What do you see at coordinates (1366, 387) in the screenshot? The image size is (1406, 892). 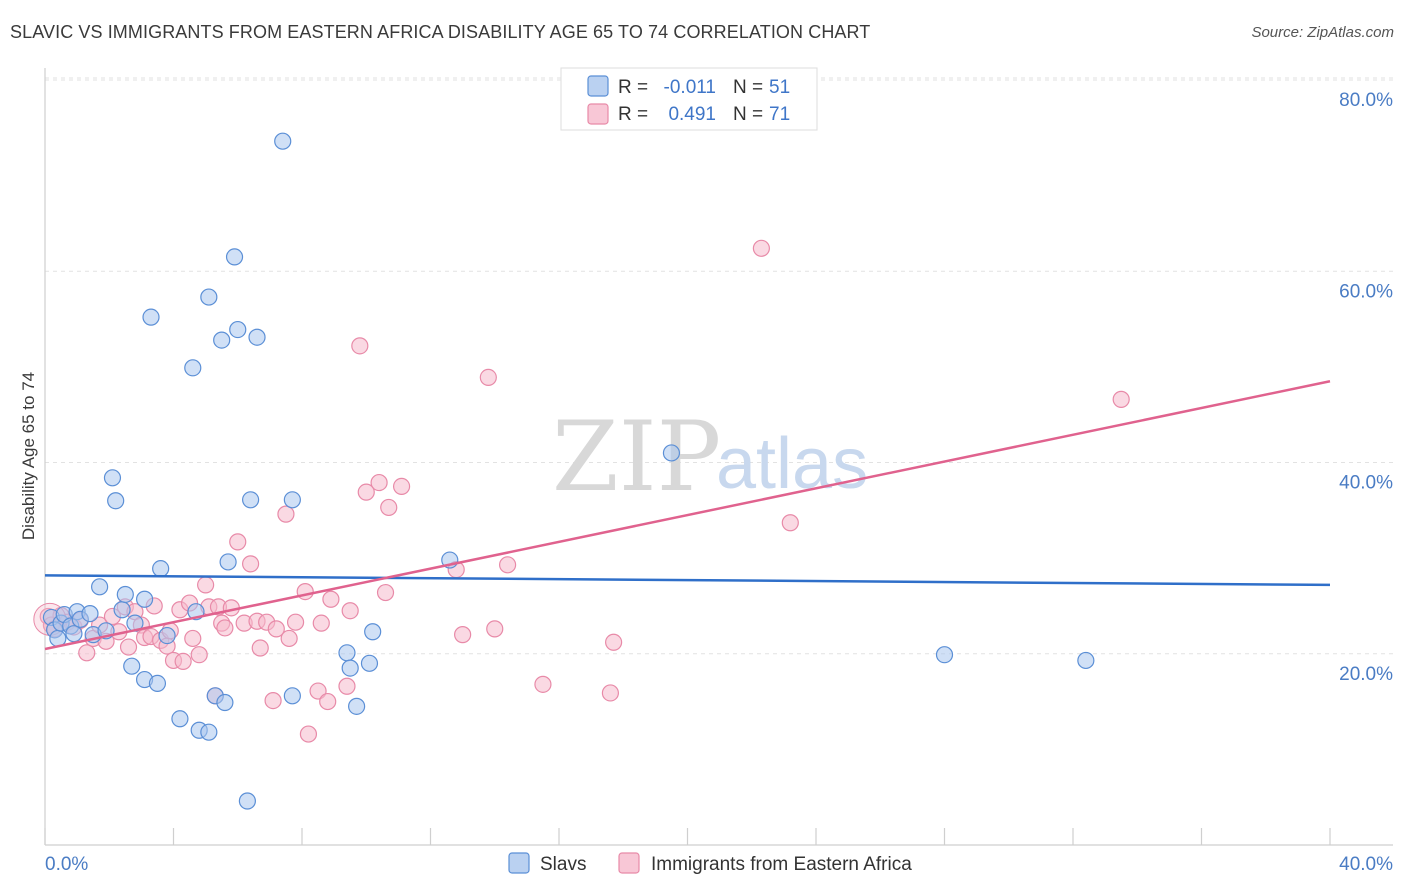 I see `y-tick-labels: 20.0% 40.0% 60.0% 80.0%` at bounding box center [1366, 387].